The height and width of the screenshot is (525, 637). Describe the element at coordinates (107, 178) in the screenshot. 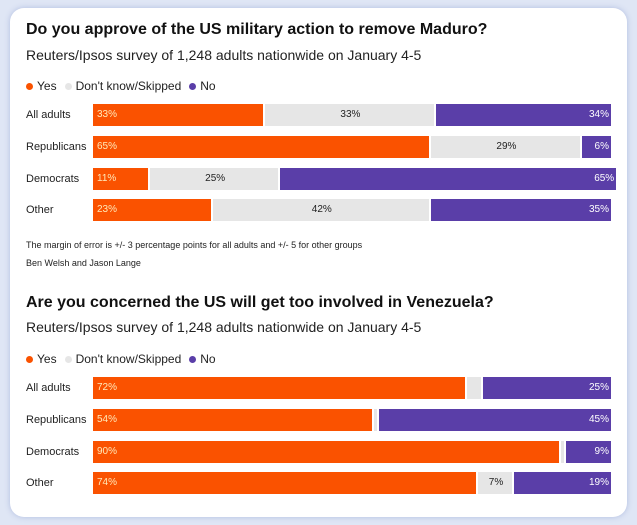

I see `data-label-yes: 11%` at that location.